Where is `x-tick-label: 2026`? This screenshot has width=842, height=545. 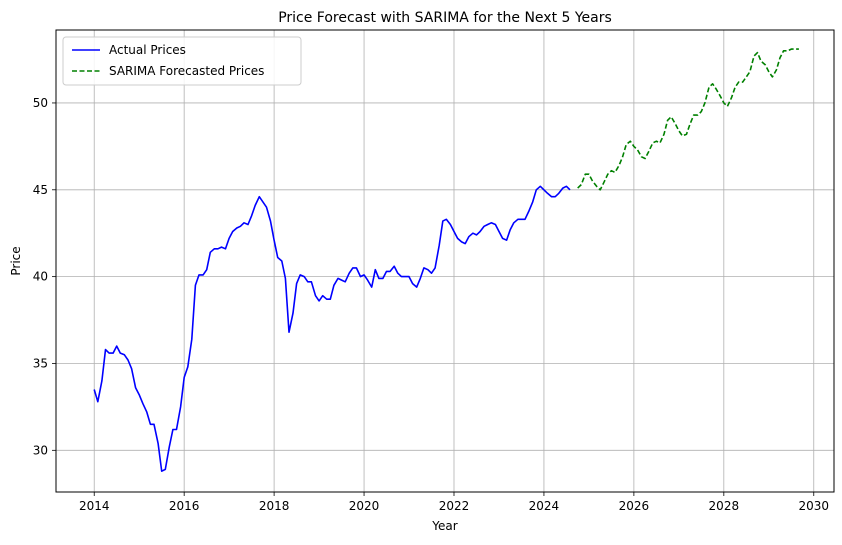 x-tick-label: 2026 is located at coordinates (634, 506).